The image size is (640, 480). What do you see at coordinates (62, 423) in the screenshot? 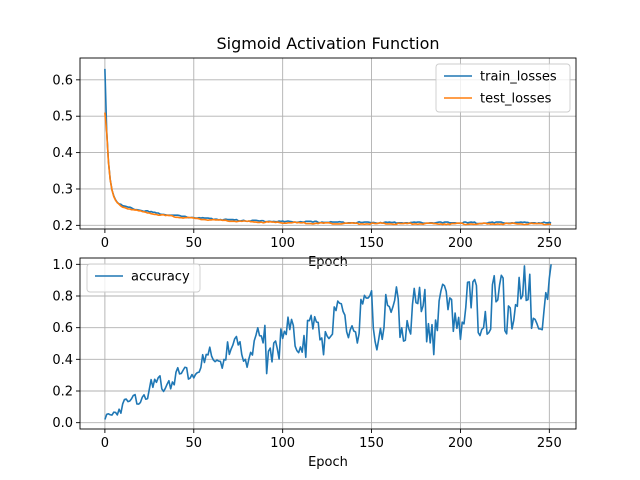
I see `y-tick-label: 0.0` at bounding box center [62, 423].